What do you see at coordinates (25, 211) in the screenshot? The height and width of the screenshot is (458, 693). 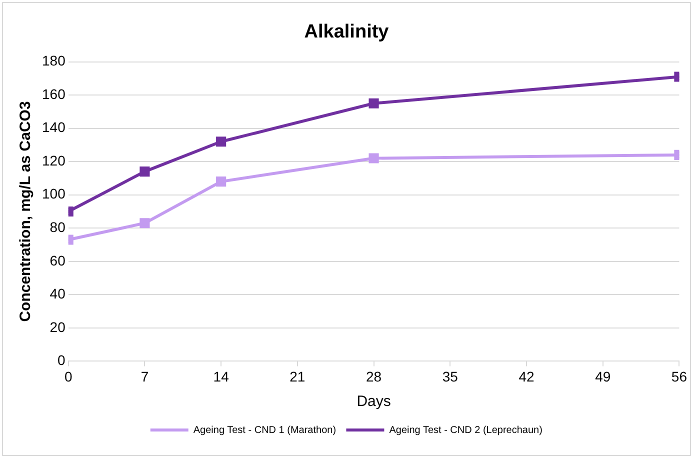 I see `y-axis-title: Concentration, mg/L as CaCO3` at bounding box center [25, 211].